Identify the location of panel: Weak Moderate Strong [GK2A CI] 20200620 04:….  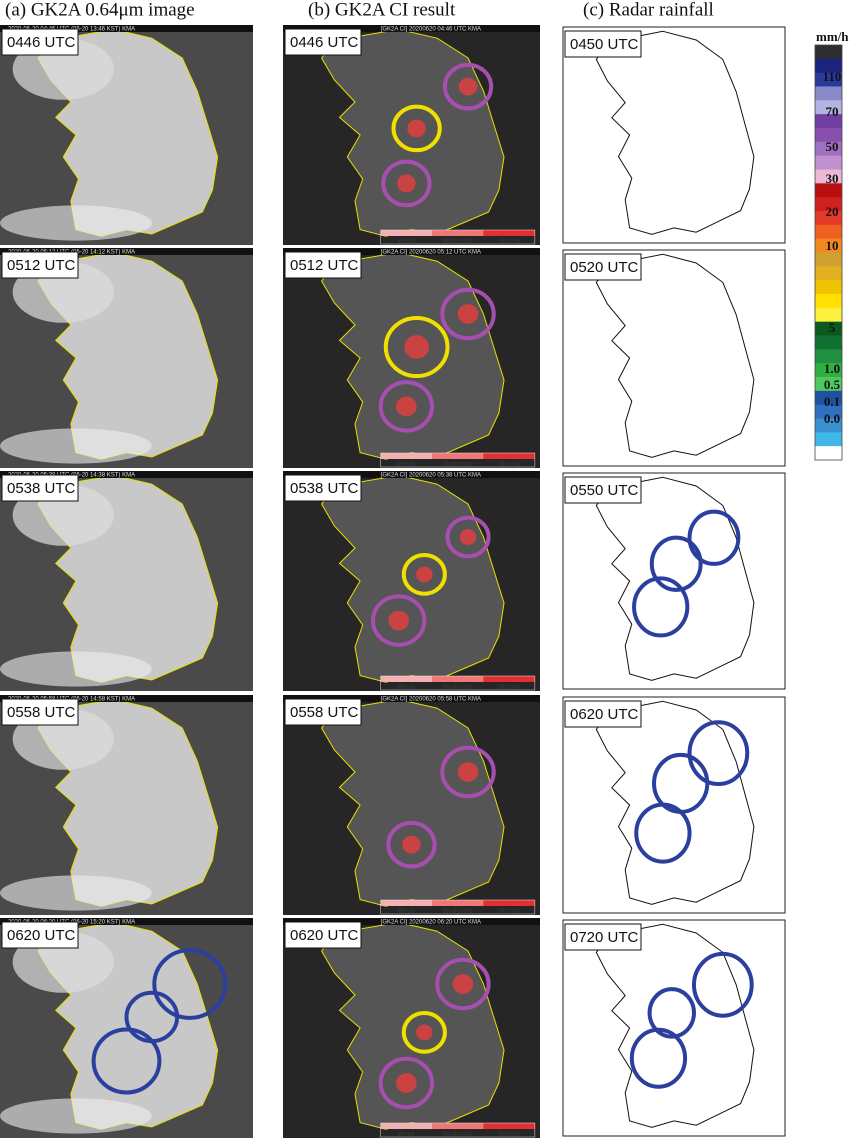
(411, 135).